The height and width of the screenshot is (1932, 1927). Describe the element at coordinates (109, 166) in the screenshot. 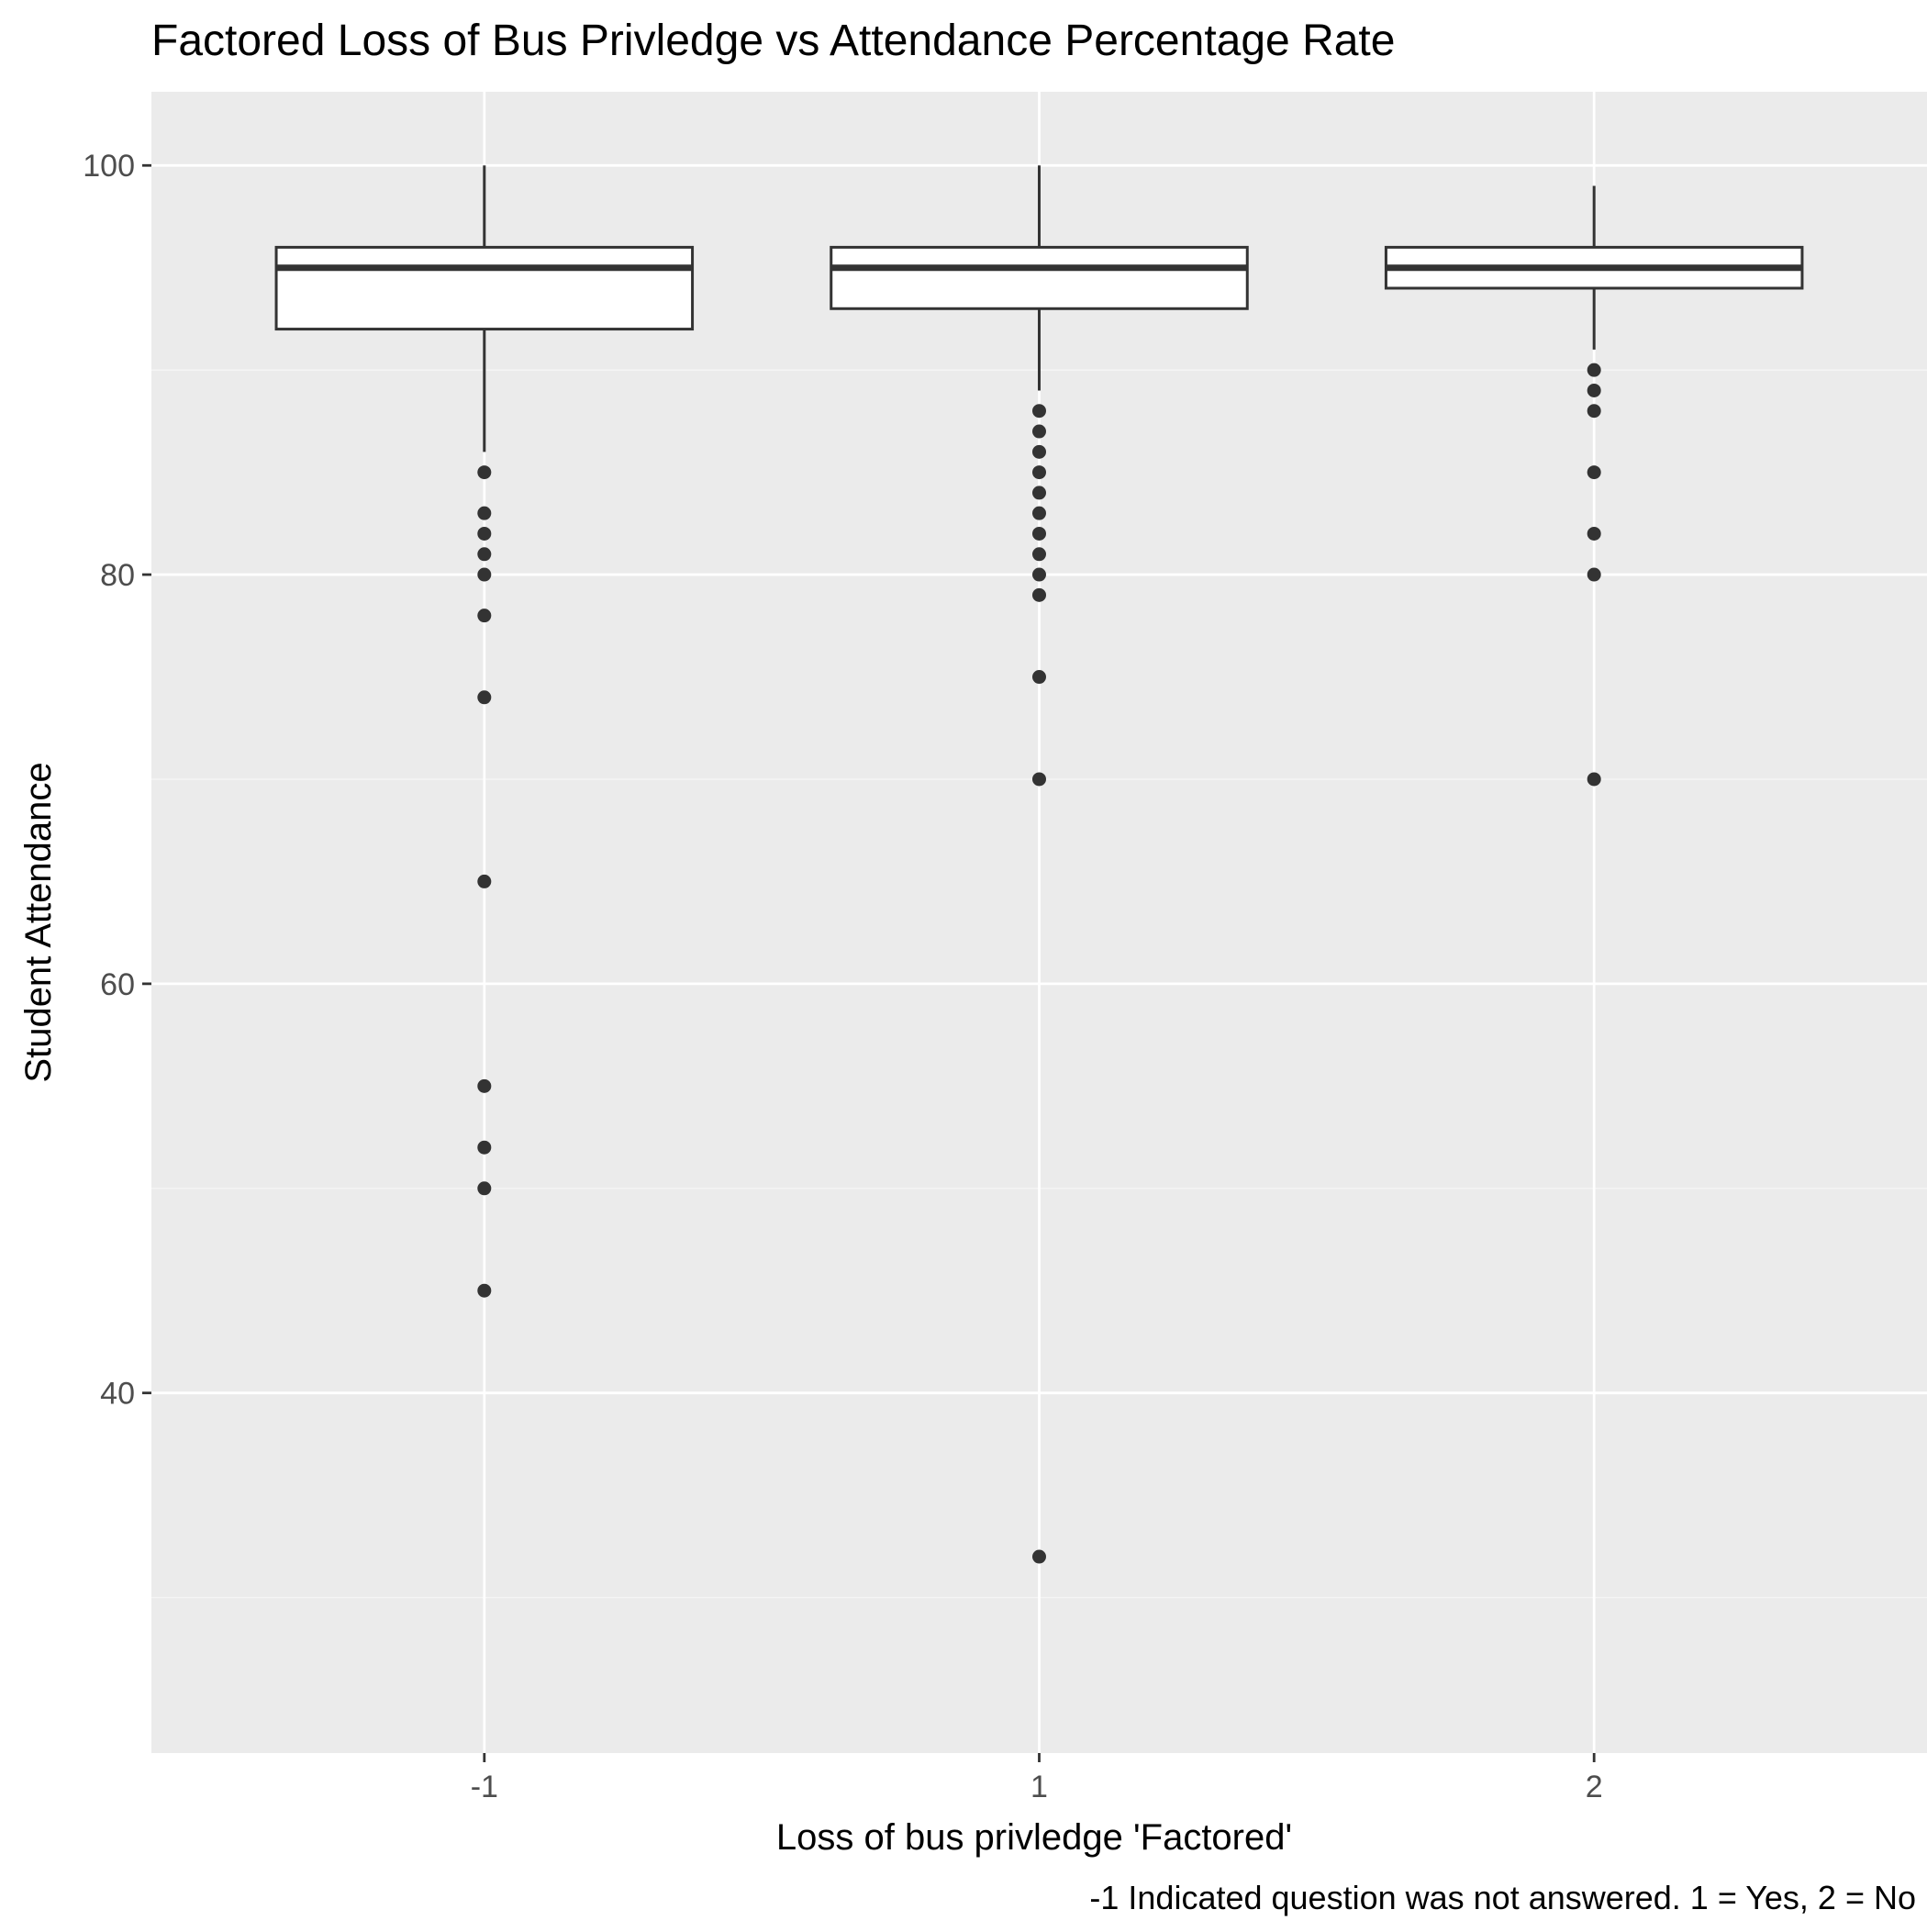

I see `y-tick-label: 100` at that location.